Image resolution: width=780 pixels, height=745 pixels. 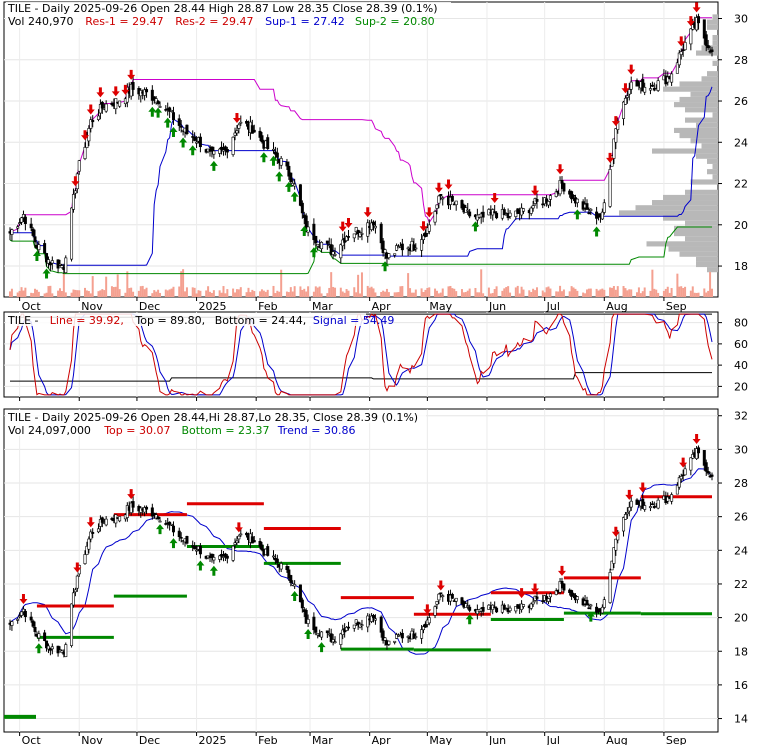 I want to click on trend-x-tick-label: Aug, so click(x=616, y=739).